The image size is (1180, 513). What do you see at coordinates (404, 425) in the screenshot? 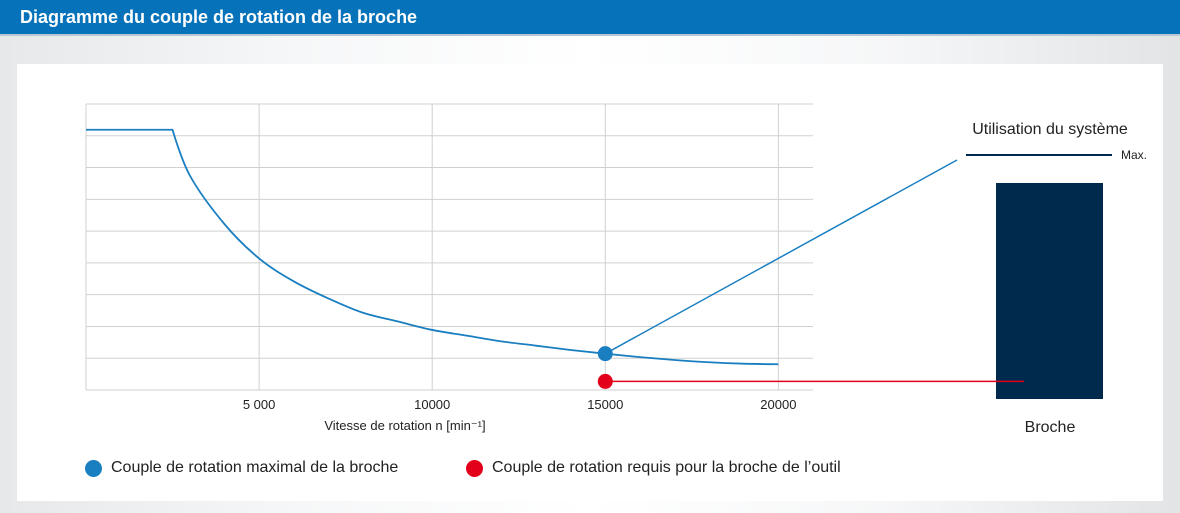
I see `x-axis-label: Vitesse de rotation n [min⁻¹]` at bounding box center [404, 425].